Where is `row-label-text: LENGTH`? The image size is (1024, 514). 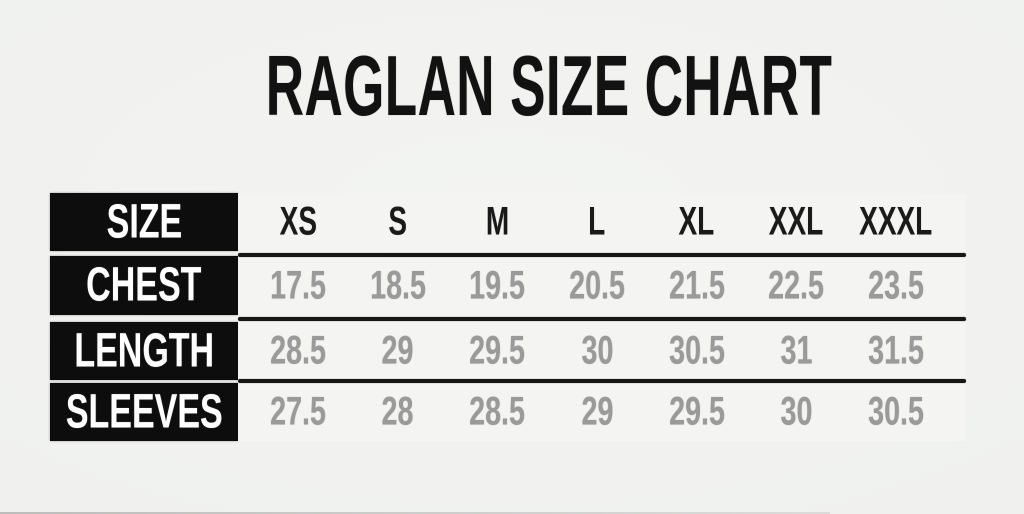
row-label-text: LENGTH is located at coordinates (144, 350).